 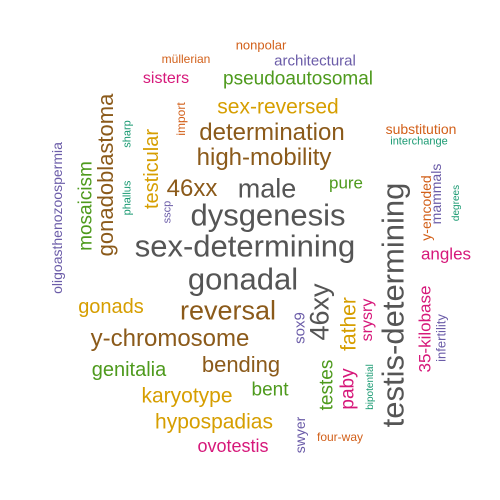 I want to click on word-35-kilobase: 35-kilobase, so click(x=425, y=329).